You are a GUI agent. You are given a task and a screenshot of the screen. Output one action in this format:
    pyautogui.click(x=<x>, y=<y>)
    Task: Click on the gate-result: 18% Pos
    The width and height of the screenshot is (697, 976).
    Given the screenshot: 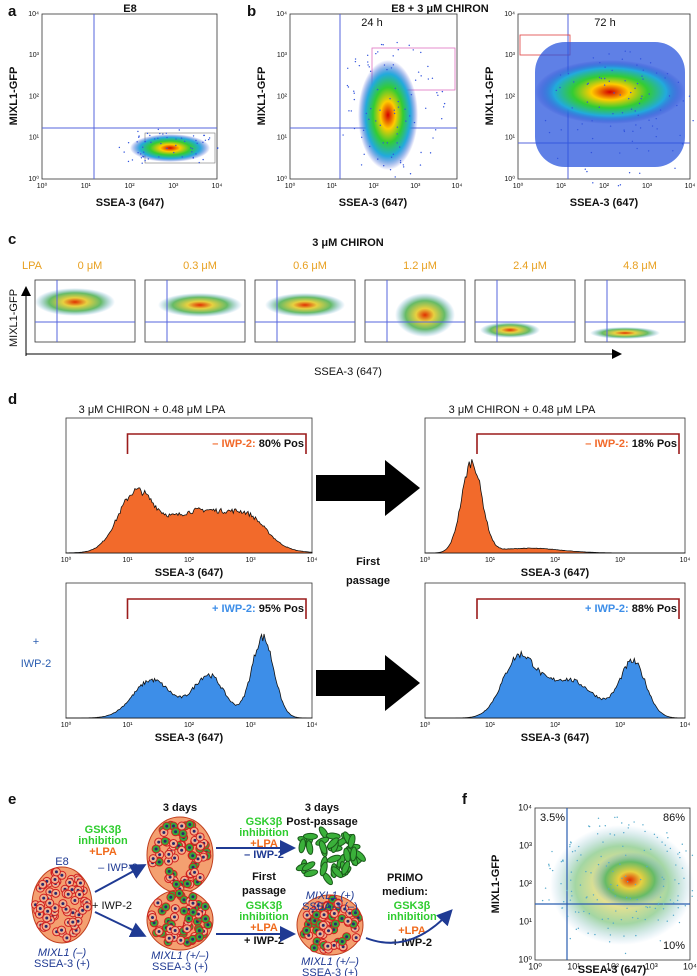 What is the action you would take?
    pyautogui.click(x=654, y=444)
    